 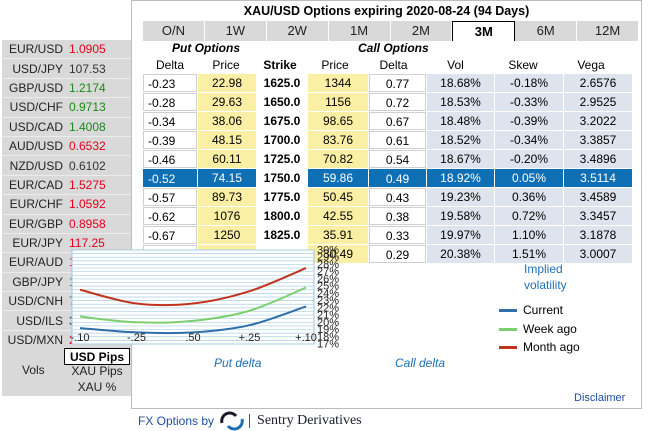 What do you see at coordinates (608, 31) in the screenshot?
I see `tab-12m: 12M` at bounding box center [608, 31].